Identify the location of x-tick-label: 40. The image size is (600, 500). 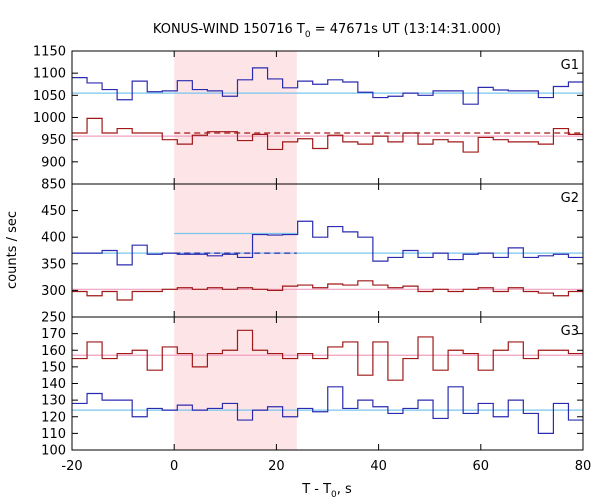
(378, 466).